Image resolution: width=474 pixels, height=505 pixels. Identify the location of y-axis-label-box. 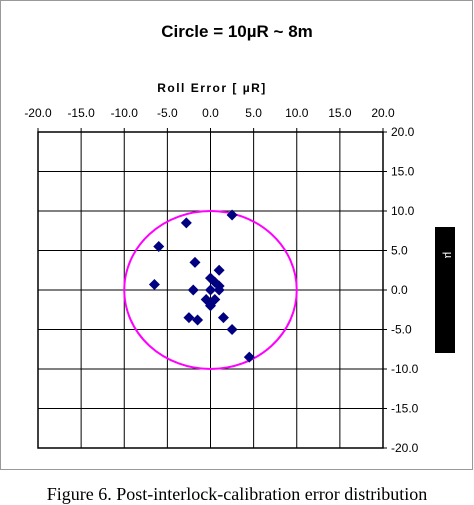
(445, 290).